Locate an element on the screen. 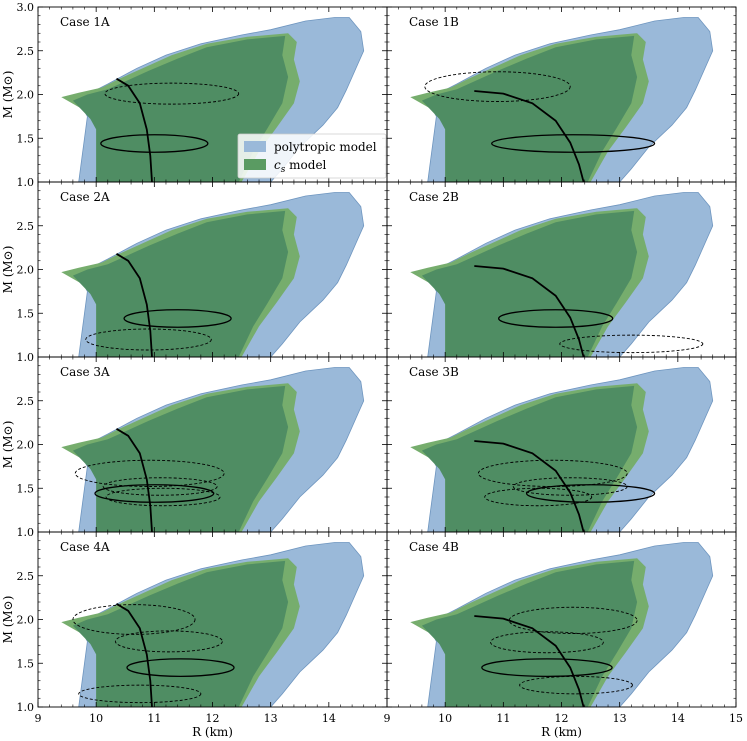  panel-case-1b: Case 1B is located at coordinates (561, 94).